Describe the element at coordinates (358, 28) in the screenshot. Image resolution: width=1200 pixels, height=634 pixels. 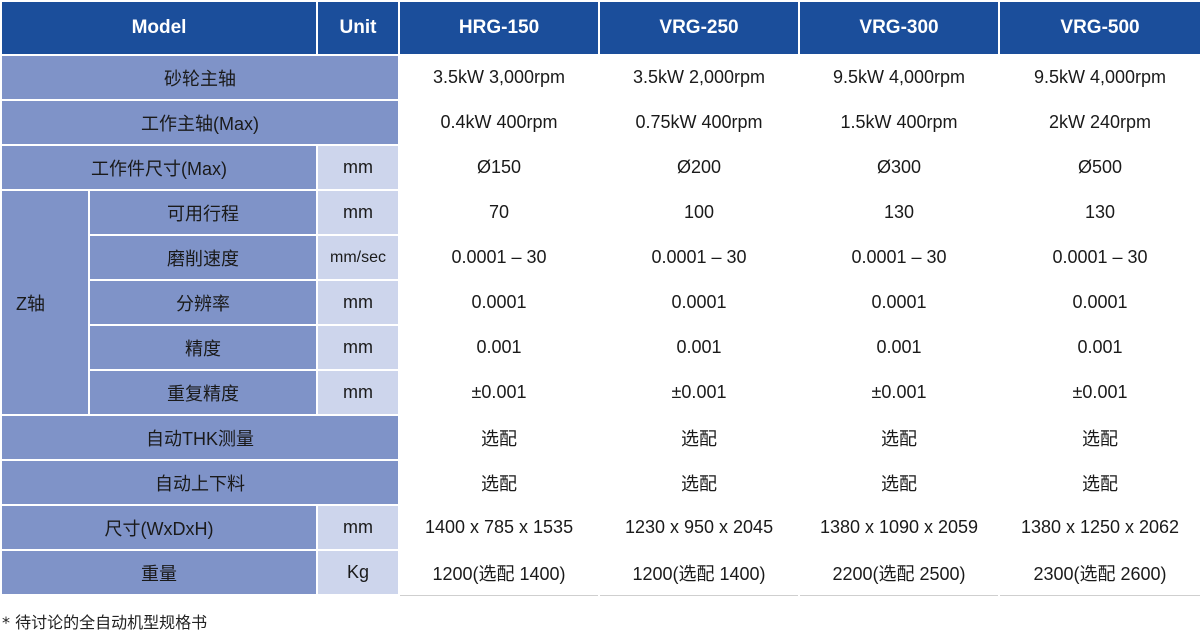
I see `header-unit: Unit` at that location.